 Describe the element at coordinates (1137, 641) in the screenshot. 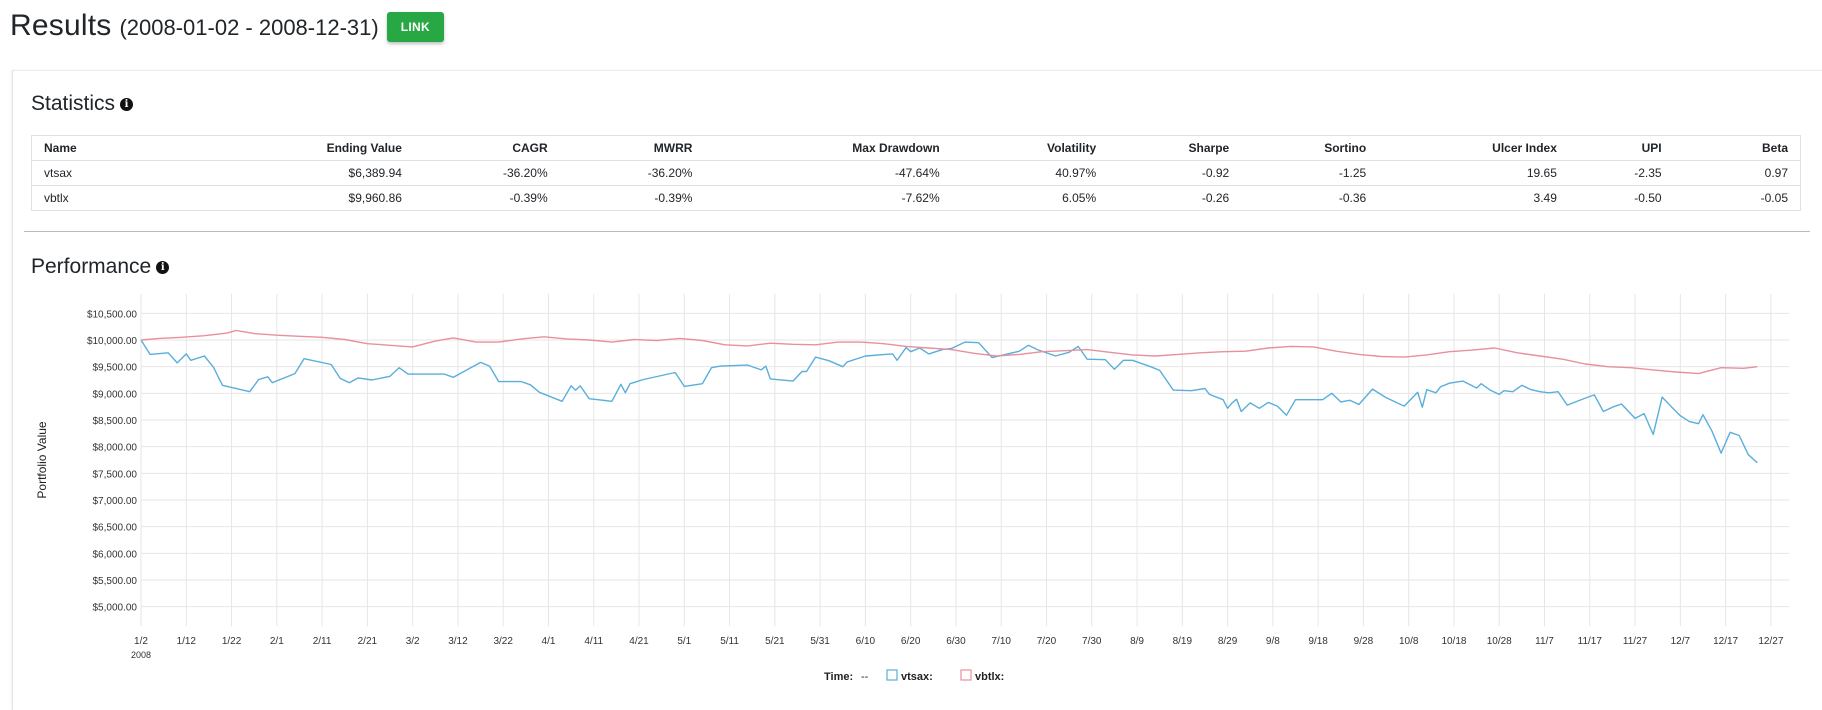

I see `x-tick-label: 8/9` at that location.